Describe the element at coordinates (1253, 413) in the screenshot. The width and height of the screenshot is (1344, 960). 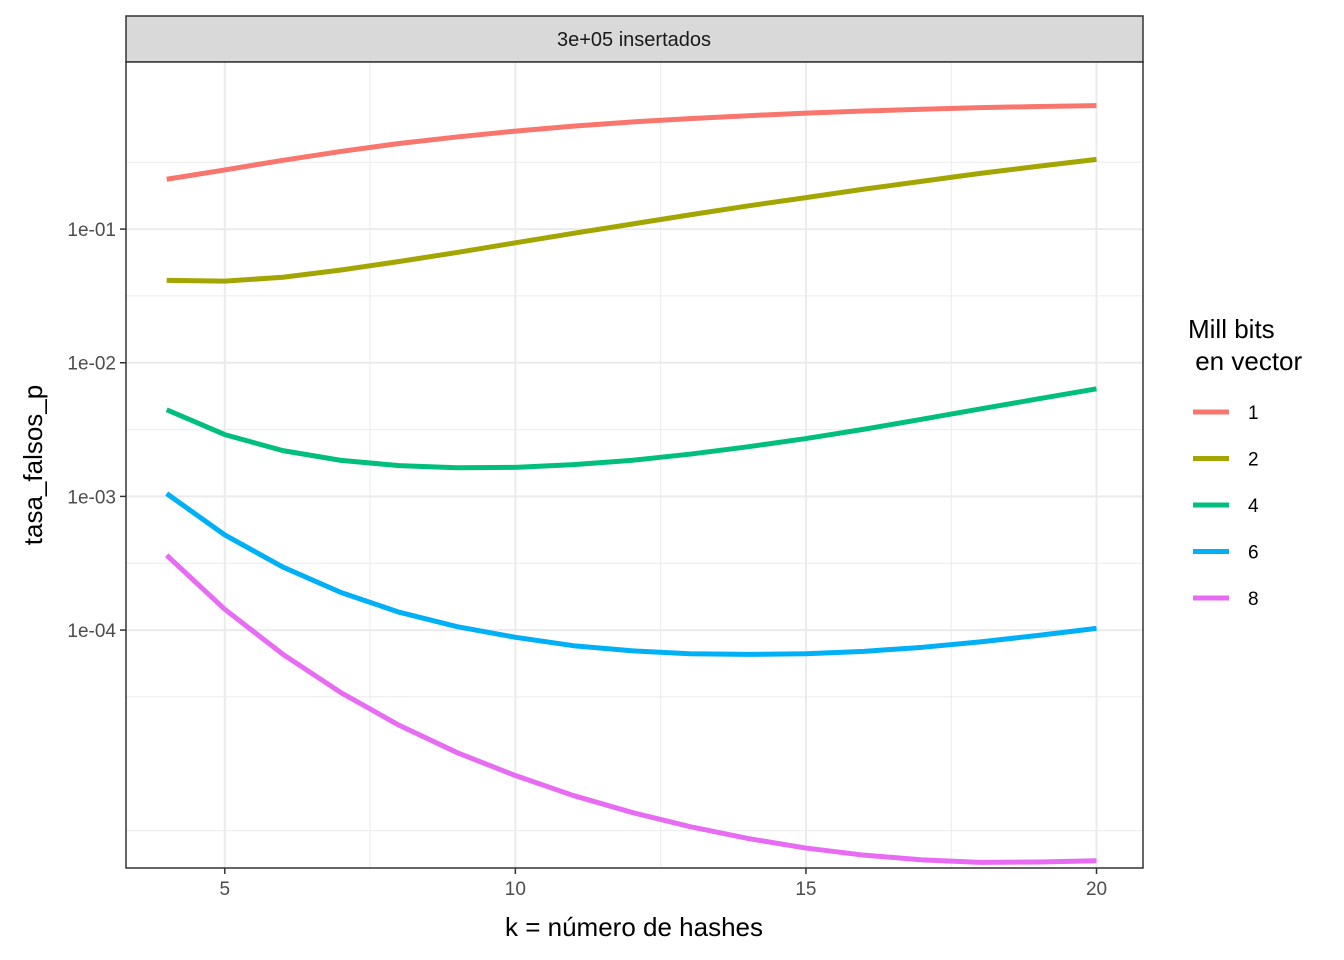
I see `legend-label-1: 1` at that location.